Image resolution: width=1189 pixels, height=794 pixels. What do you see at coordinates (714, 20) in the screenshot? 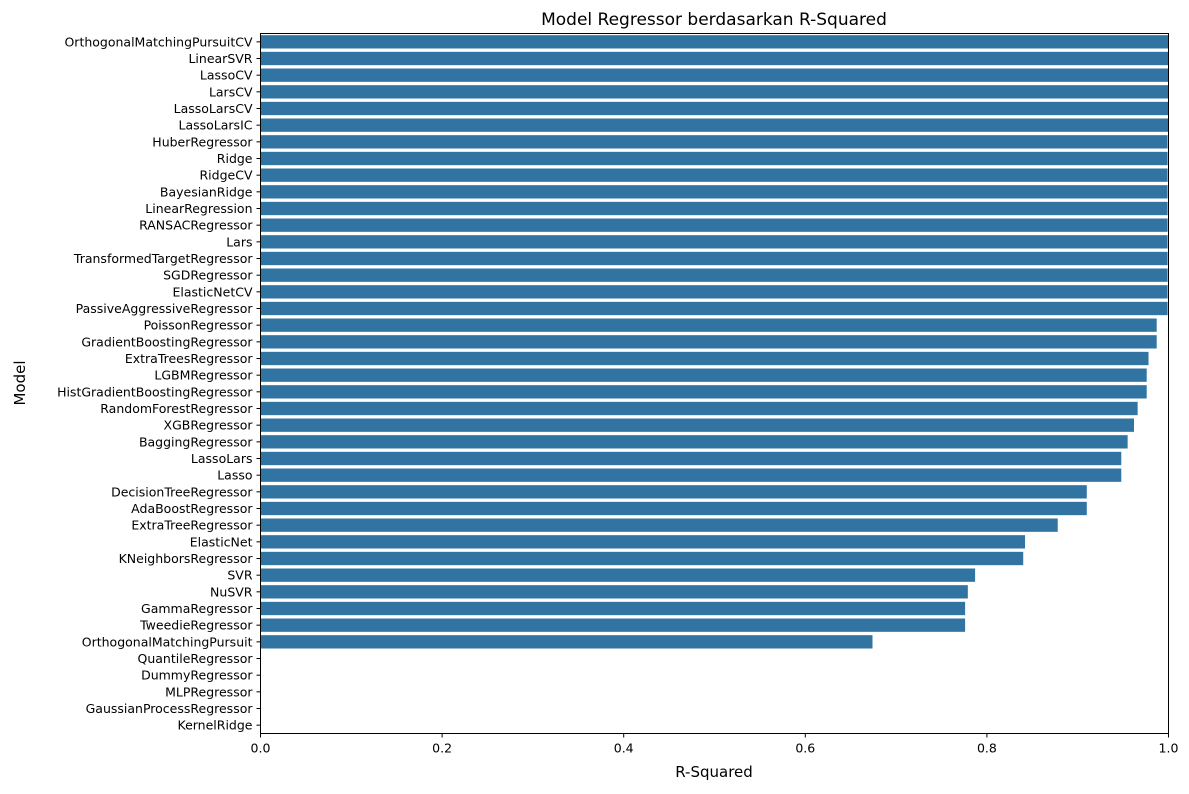
I see `chart-title: Model Regressor berdasarkan R-Squared` at bounding box center [714, 20].